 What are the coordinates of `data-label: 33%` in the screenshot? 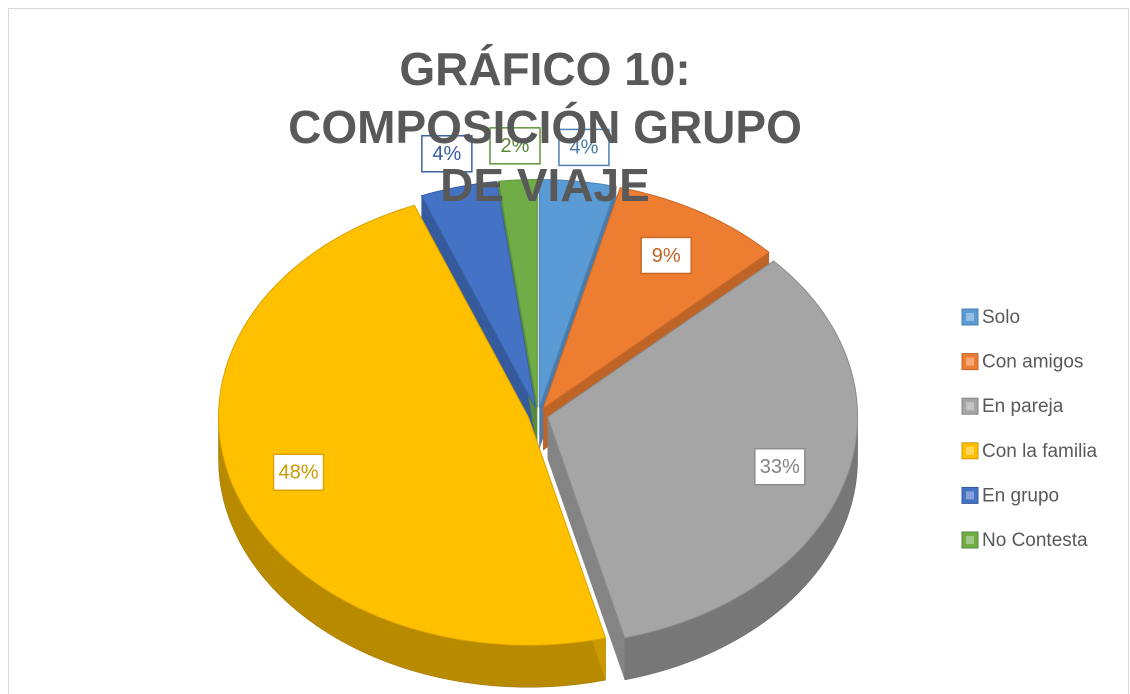 It's located at (780, 467).